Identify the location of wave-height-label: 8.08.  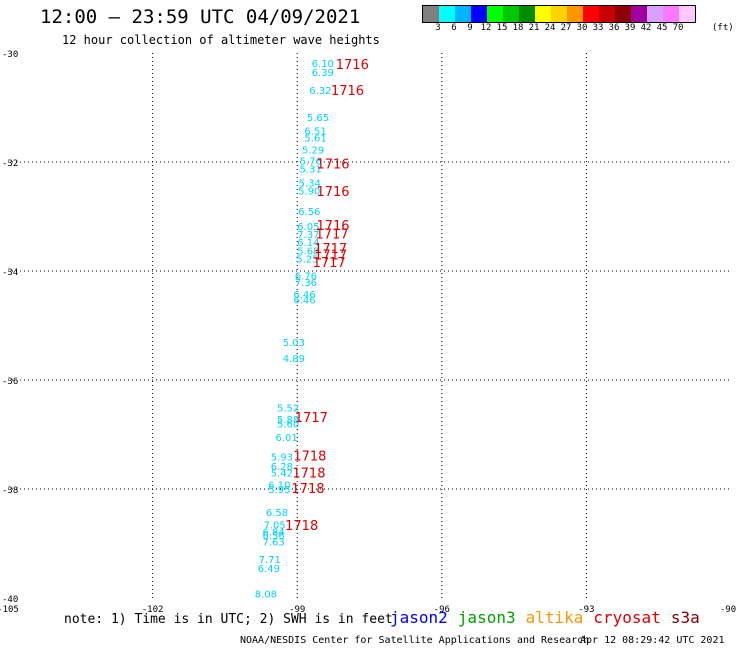
(266, 595).